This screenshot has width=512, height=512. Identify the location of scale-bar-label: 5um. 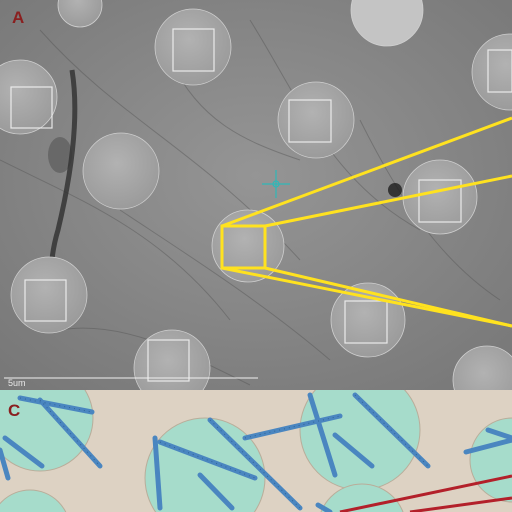
(17, 383).